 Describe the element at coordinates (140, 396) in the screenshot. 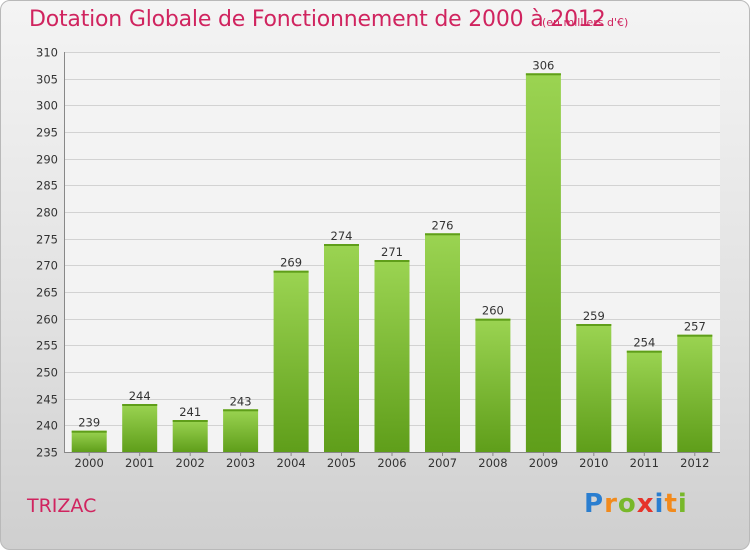

I see `data-label: 244` at that location.